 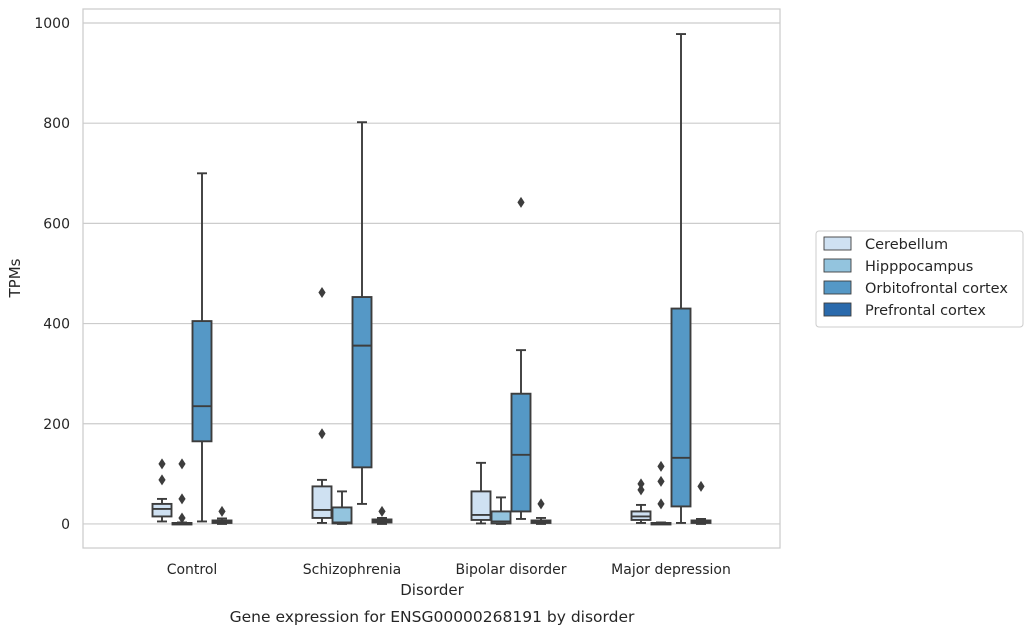 I want to click on x-tick-label: Control, so click(x=192, y=570).